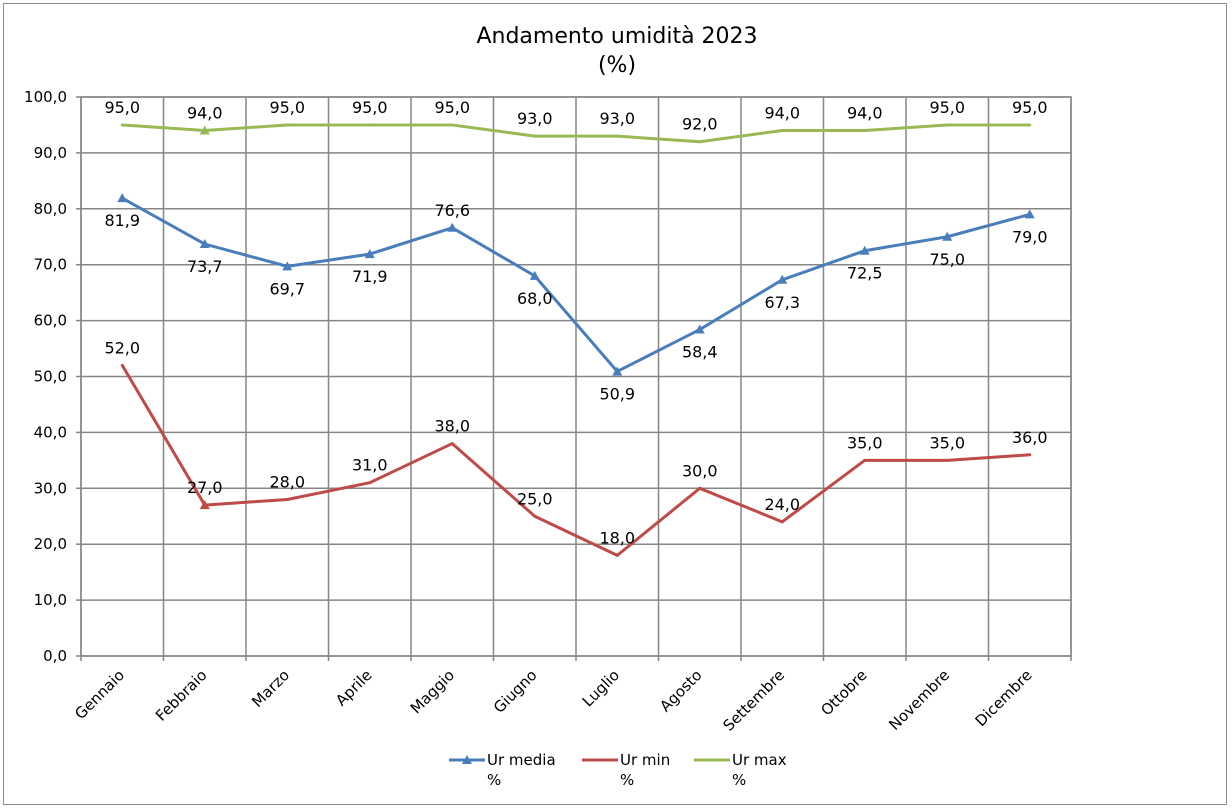 This screenshot has width=1232, height=810. Describe the element at coordinates (370, 276) in the screenshot. I see `data-label: 71,9` at that location.